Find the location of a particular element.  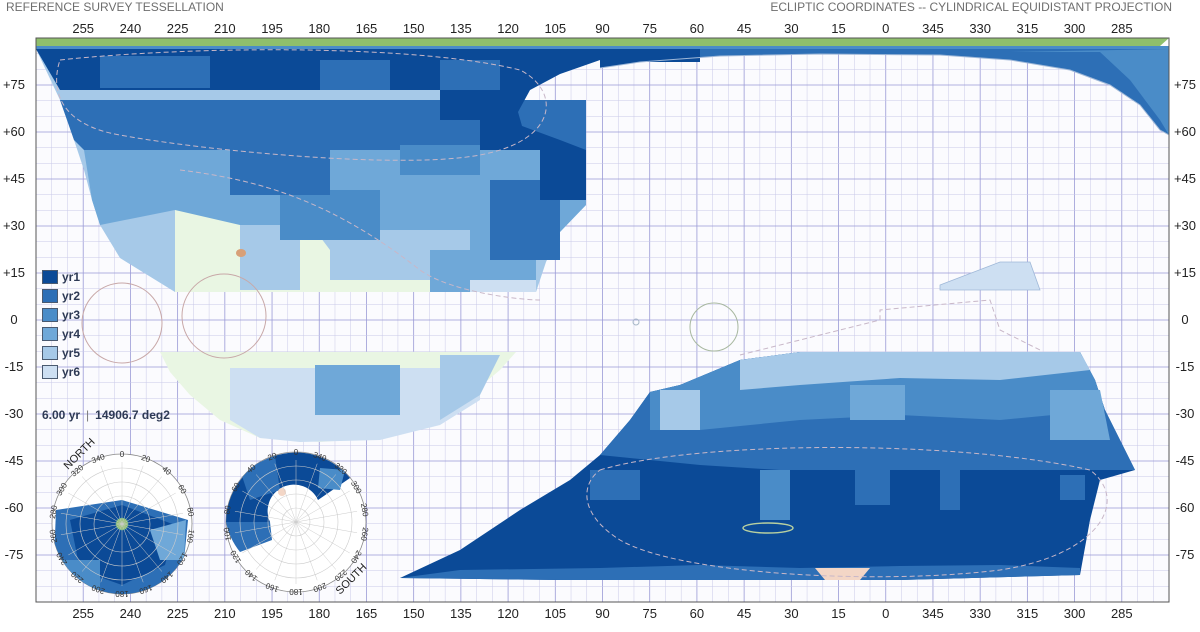

south-yr5-block is located at coordinates (680, 410).